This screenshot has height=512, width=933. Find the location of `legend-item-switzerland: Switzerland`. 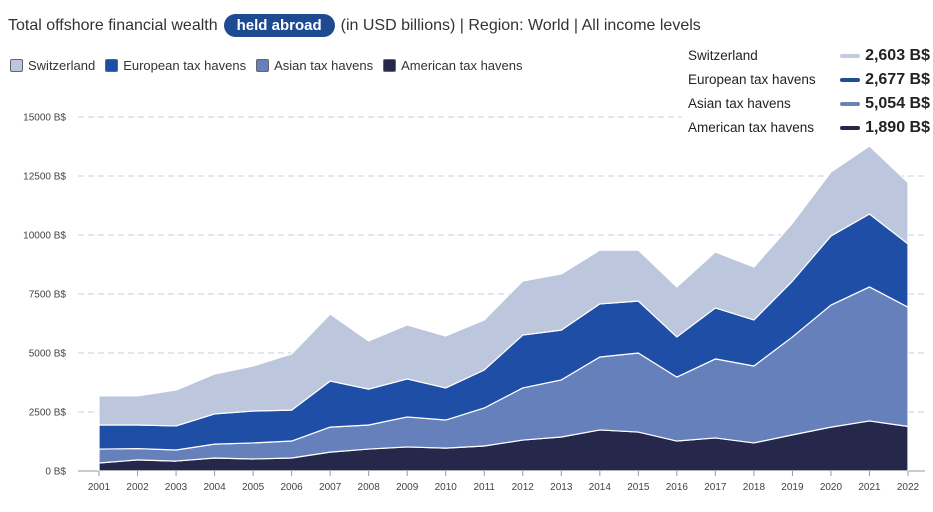

legend-item-switzerland: Switzerland is located at coordinates (52, 65).